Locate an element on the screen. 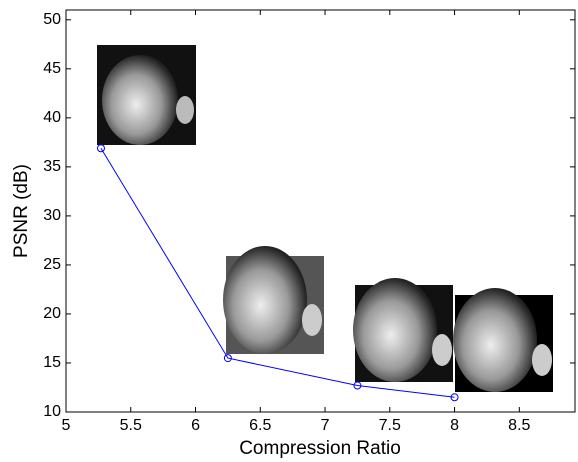 This screenshot has height=462, width=578. y-tick-label: 10 is located at coordinates (52, 411).